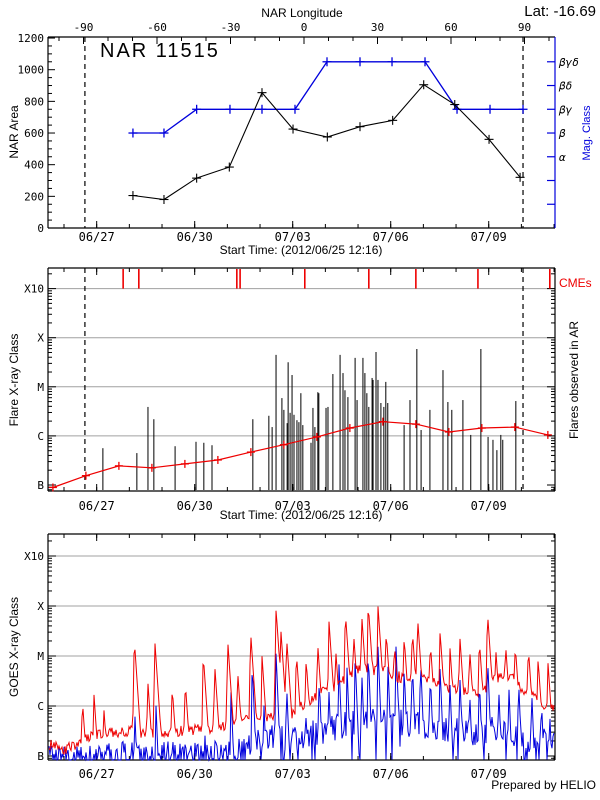 The width and height of the screenshot is (600, 800). What do you see at coordinates (450, 27) in the screenshot?
I see `tick-label: 60` at bounding box center [450, 27].